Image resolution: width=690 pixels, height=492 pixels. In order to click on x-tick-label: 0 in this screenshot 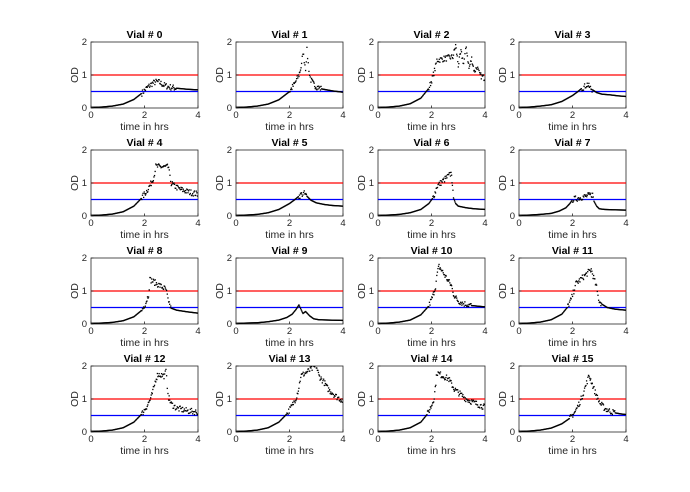, I will do `click(518, 439)`.